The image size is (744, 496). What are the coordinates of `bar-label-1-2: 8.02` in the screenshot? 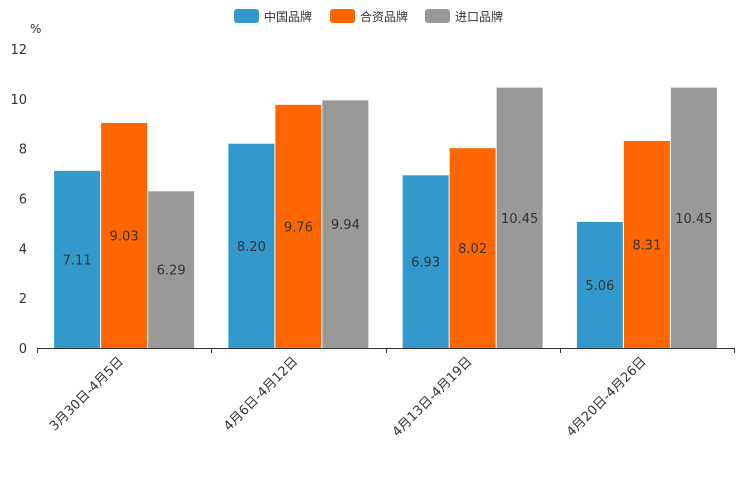 It's located at (472, 249).